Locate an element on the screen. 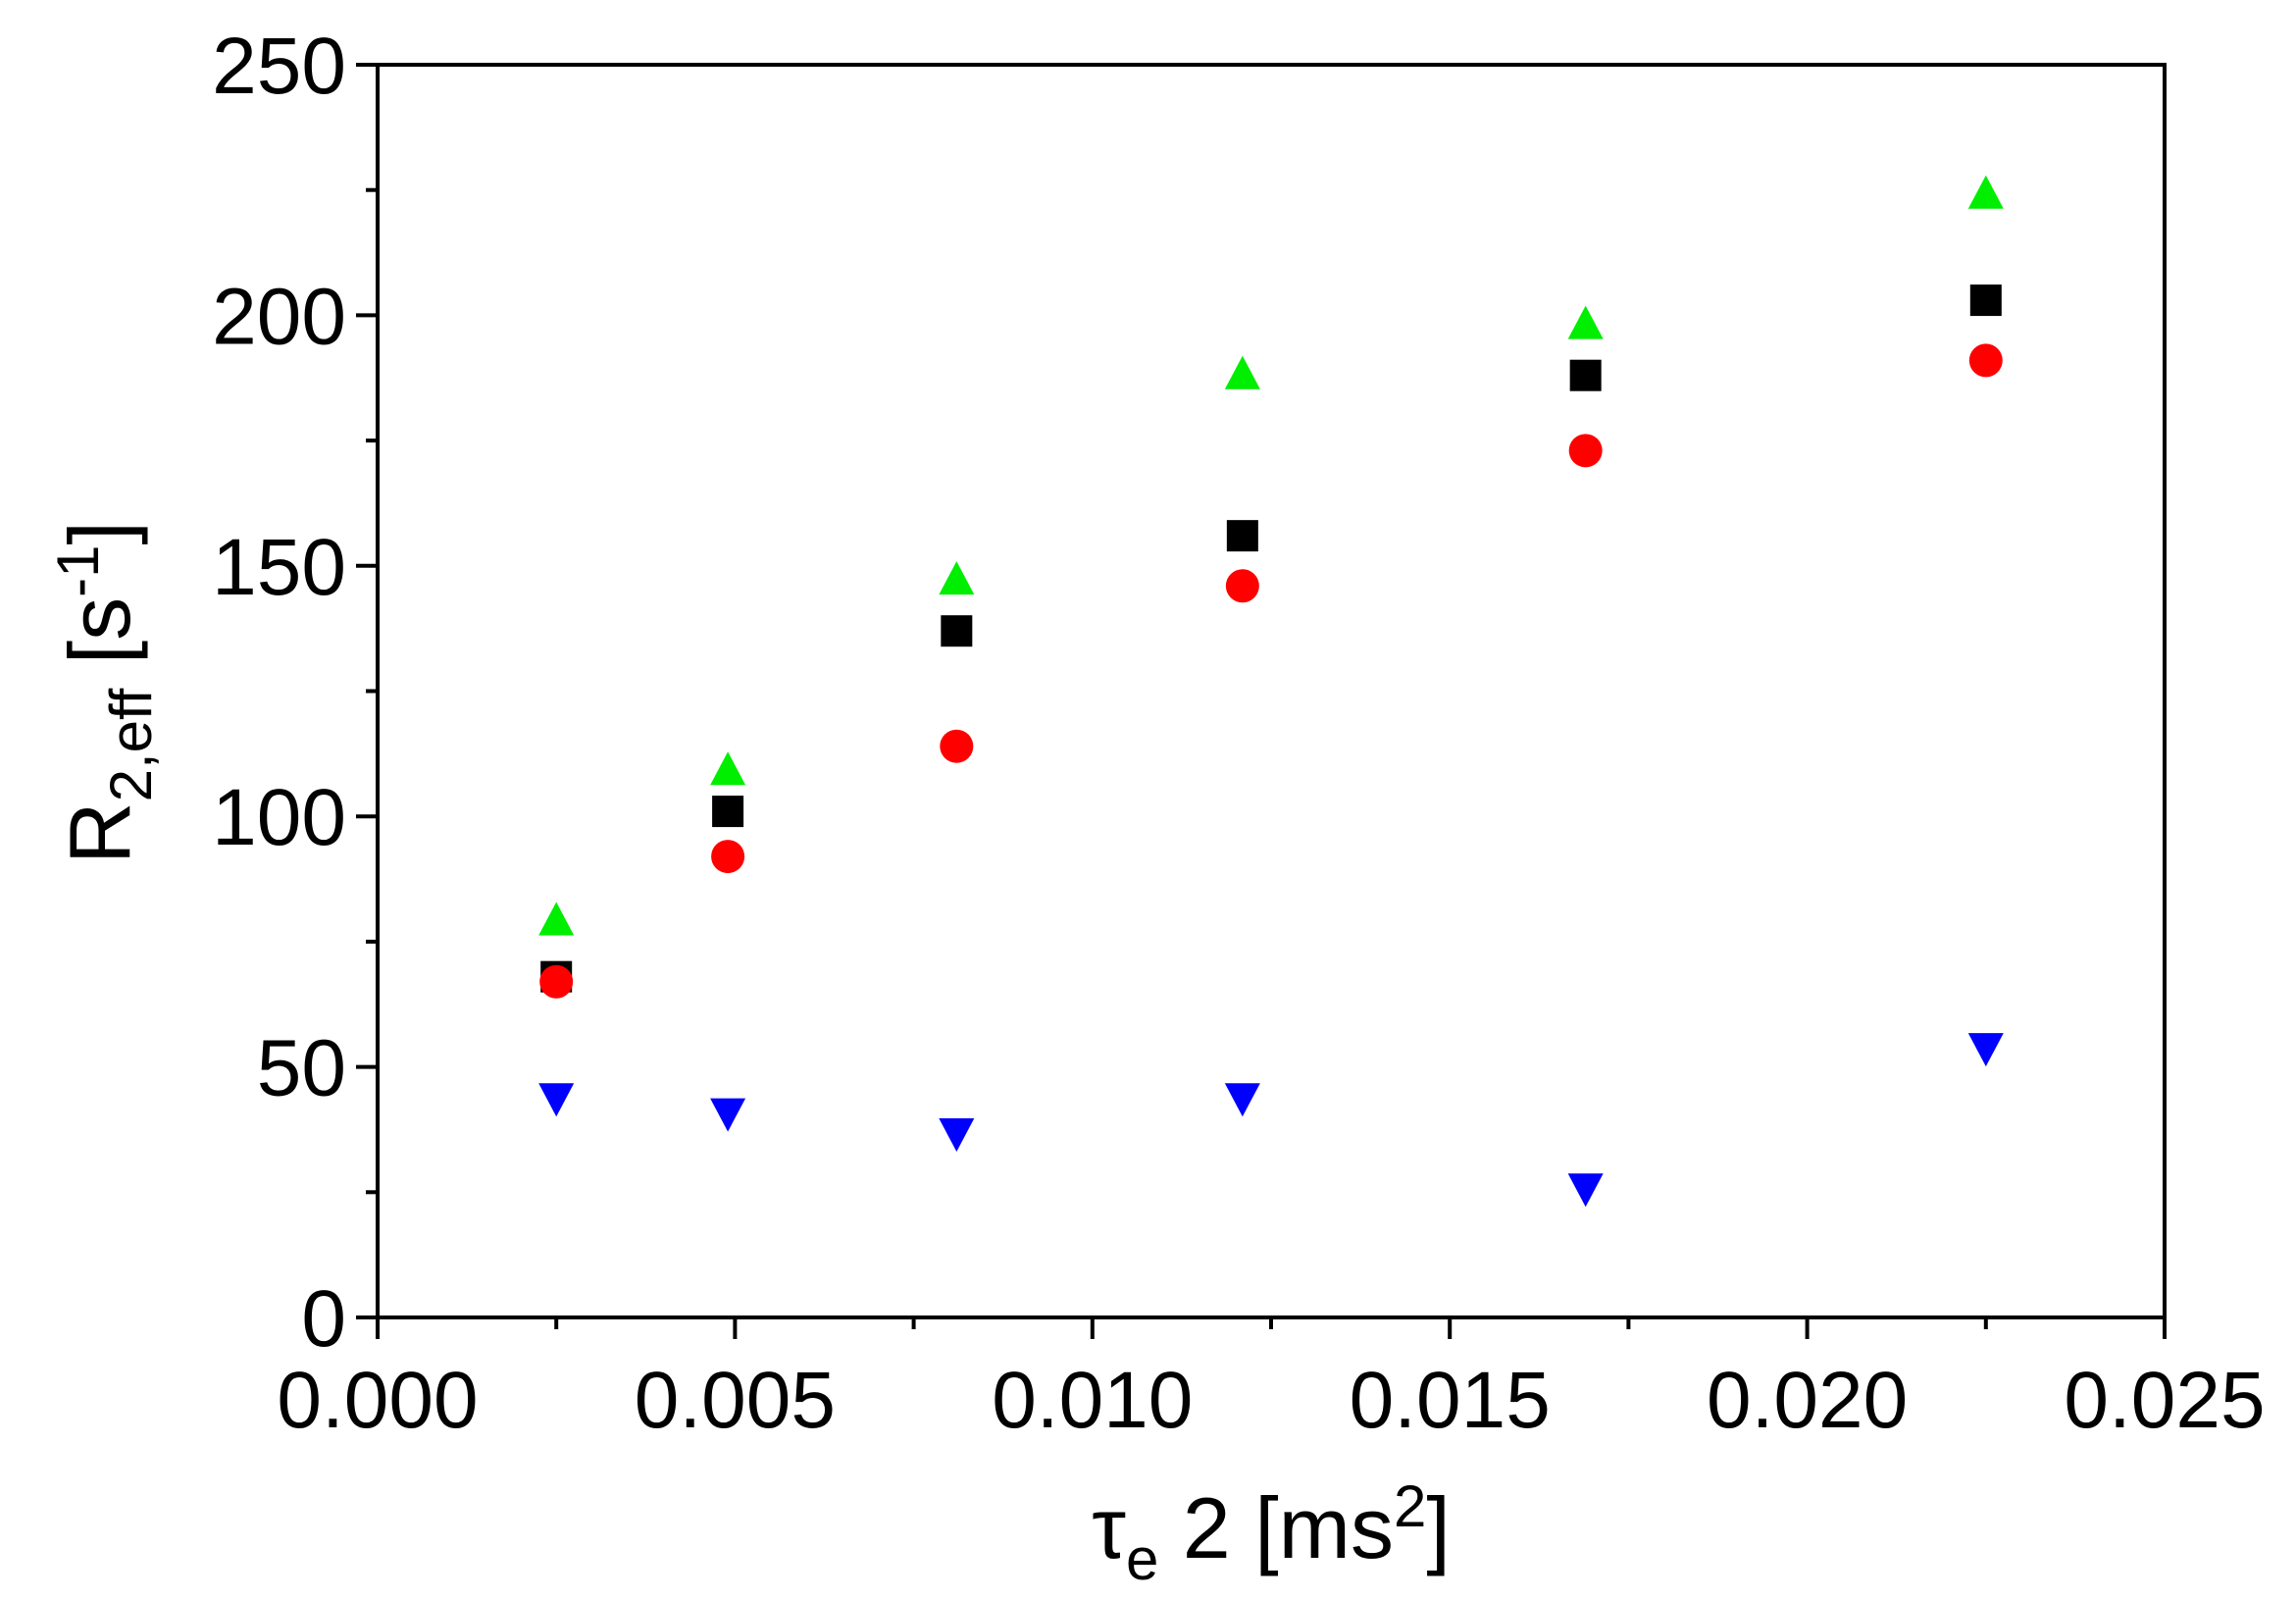  x-axis-label: τe 2 [ms2] is located at coordinates (1271, 1532).